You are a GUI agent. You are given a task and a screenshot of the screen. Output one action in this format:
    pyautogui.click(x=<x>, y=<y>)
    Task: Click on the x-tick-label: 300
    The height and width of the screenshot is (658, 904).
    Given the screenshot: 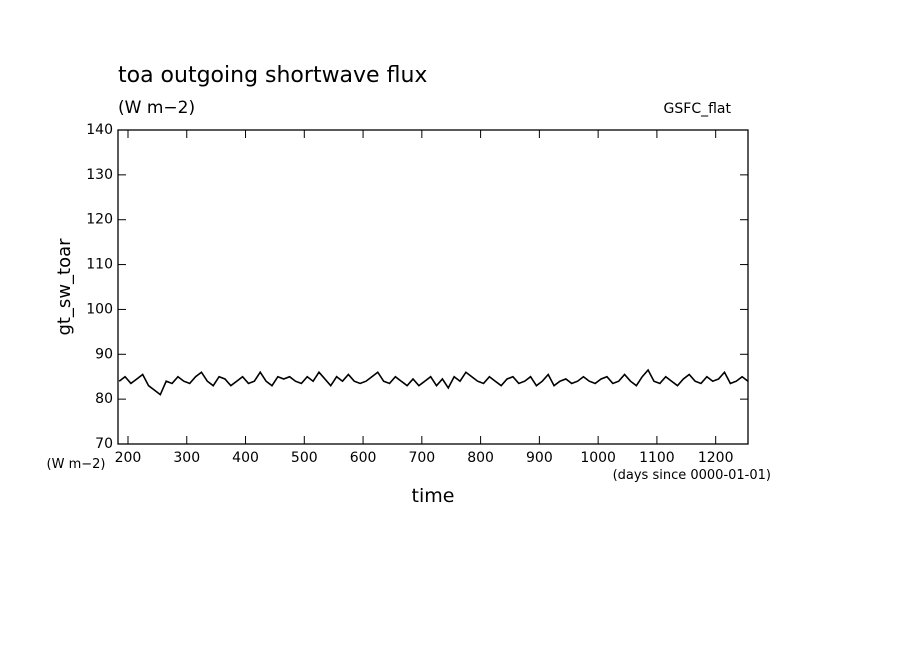 What is the action you would take?
    pyautogui.click(x=186, y=458)
    